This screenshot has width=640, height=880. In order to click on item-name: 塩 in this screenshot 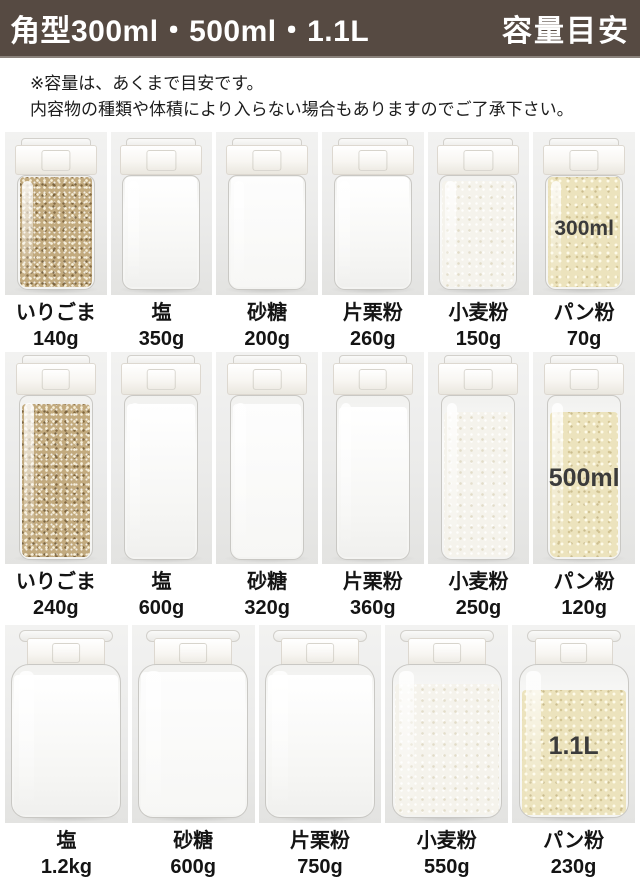, I will do `click(161, 582)`.